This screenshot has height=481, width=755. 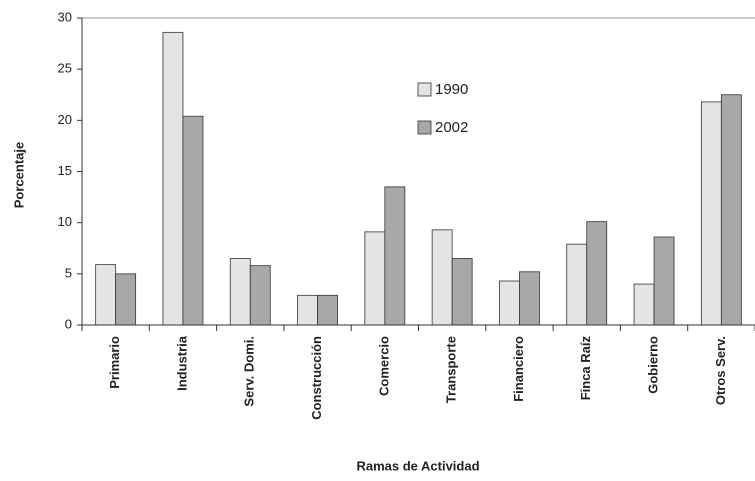 I want to click on y-tick-label: 5, so click(x=68, y=272).